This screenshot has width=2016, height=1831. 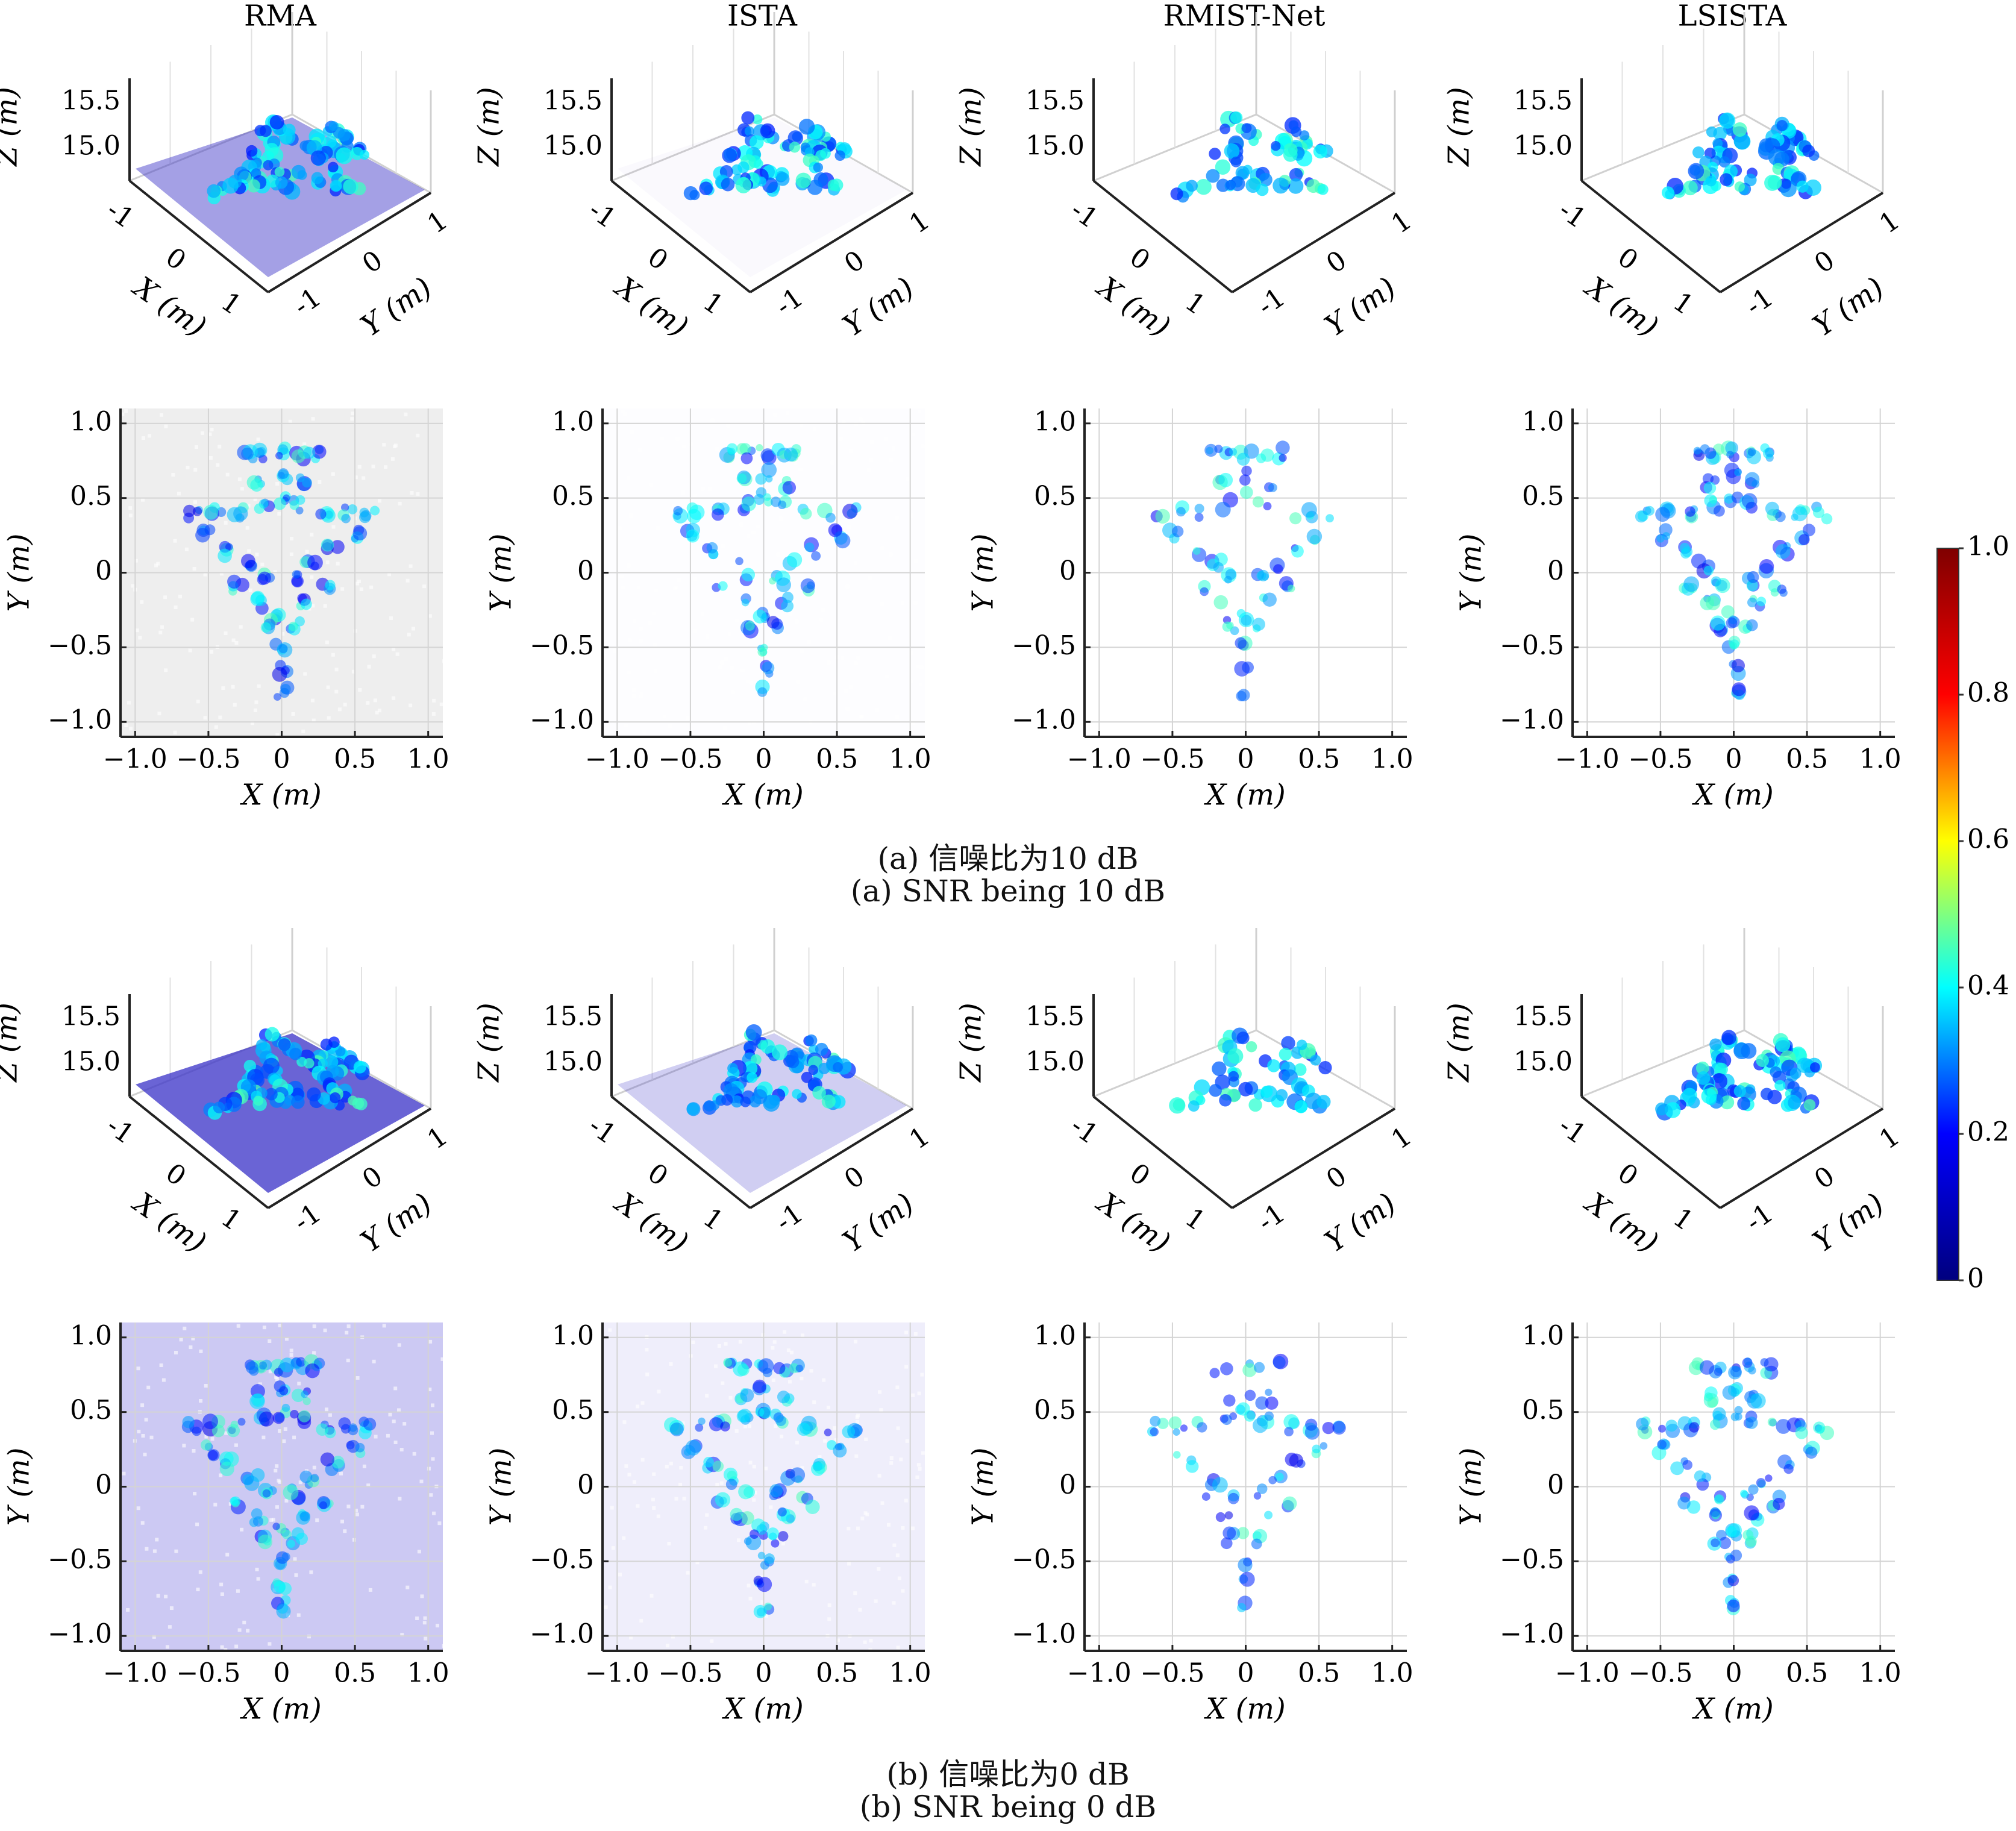 What do you see at coordinates (1244, 1019) in the screenshot?
I see `axes-3d-walls` at bounding box center [1244, 1019].